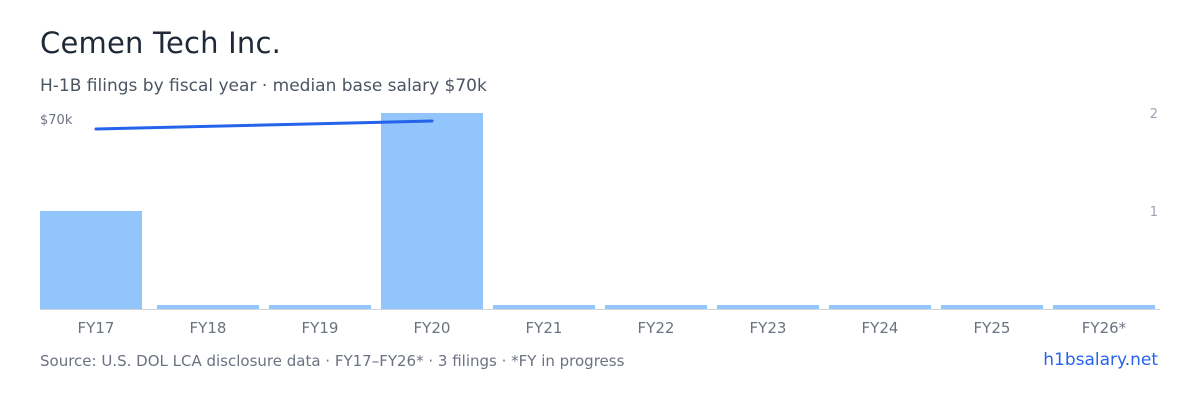 The width and height of the screenshot is (1200, 400). What do you see at coordinates (992, 328) in the screenshot?
I see `x-tick-label: FY25` at bounding box center [992, 328].